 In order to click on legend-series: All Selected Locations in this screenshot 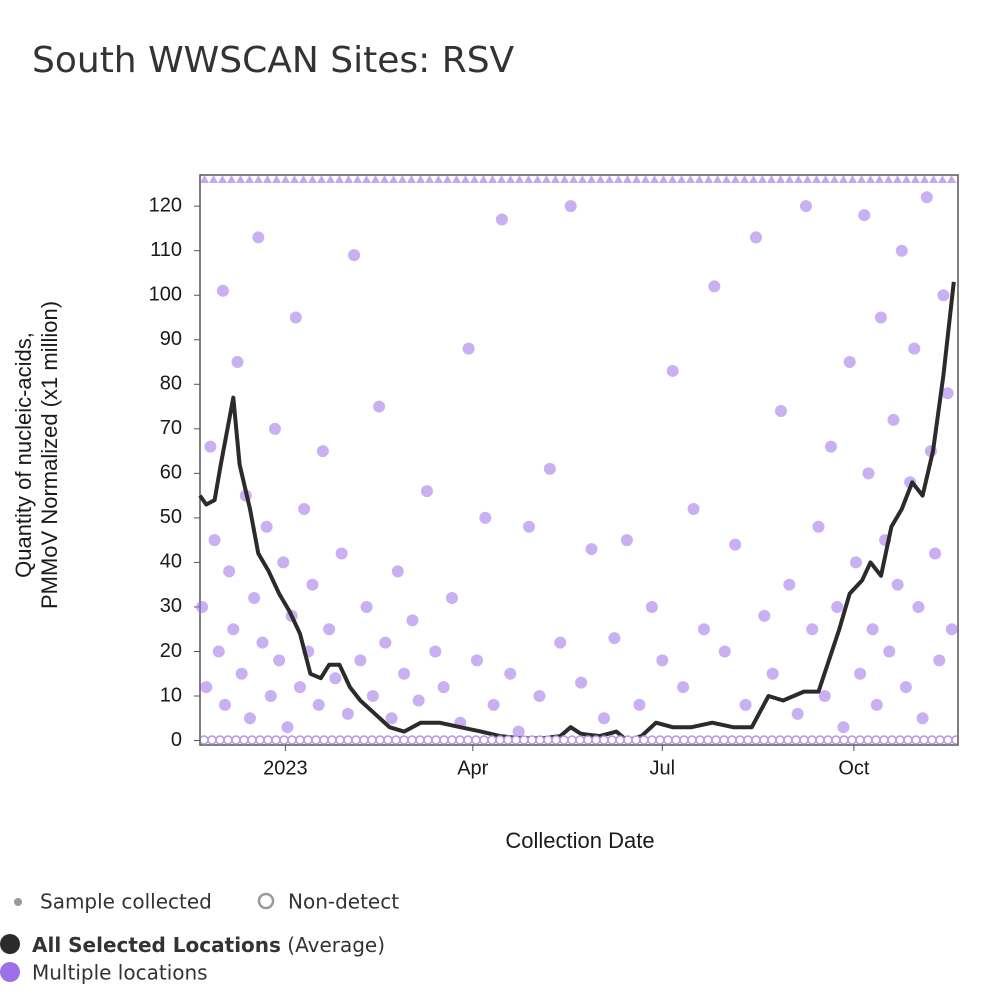, I will do `click(156, 945)`.